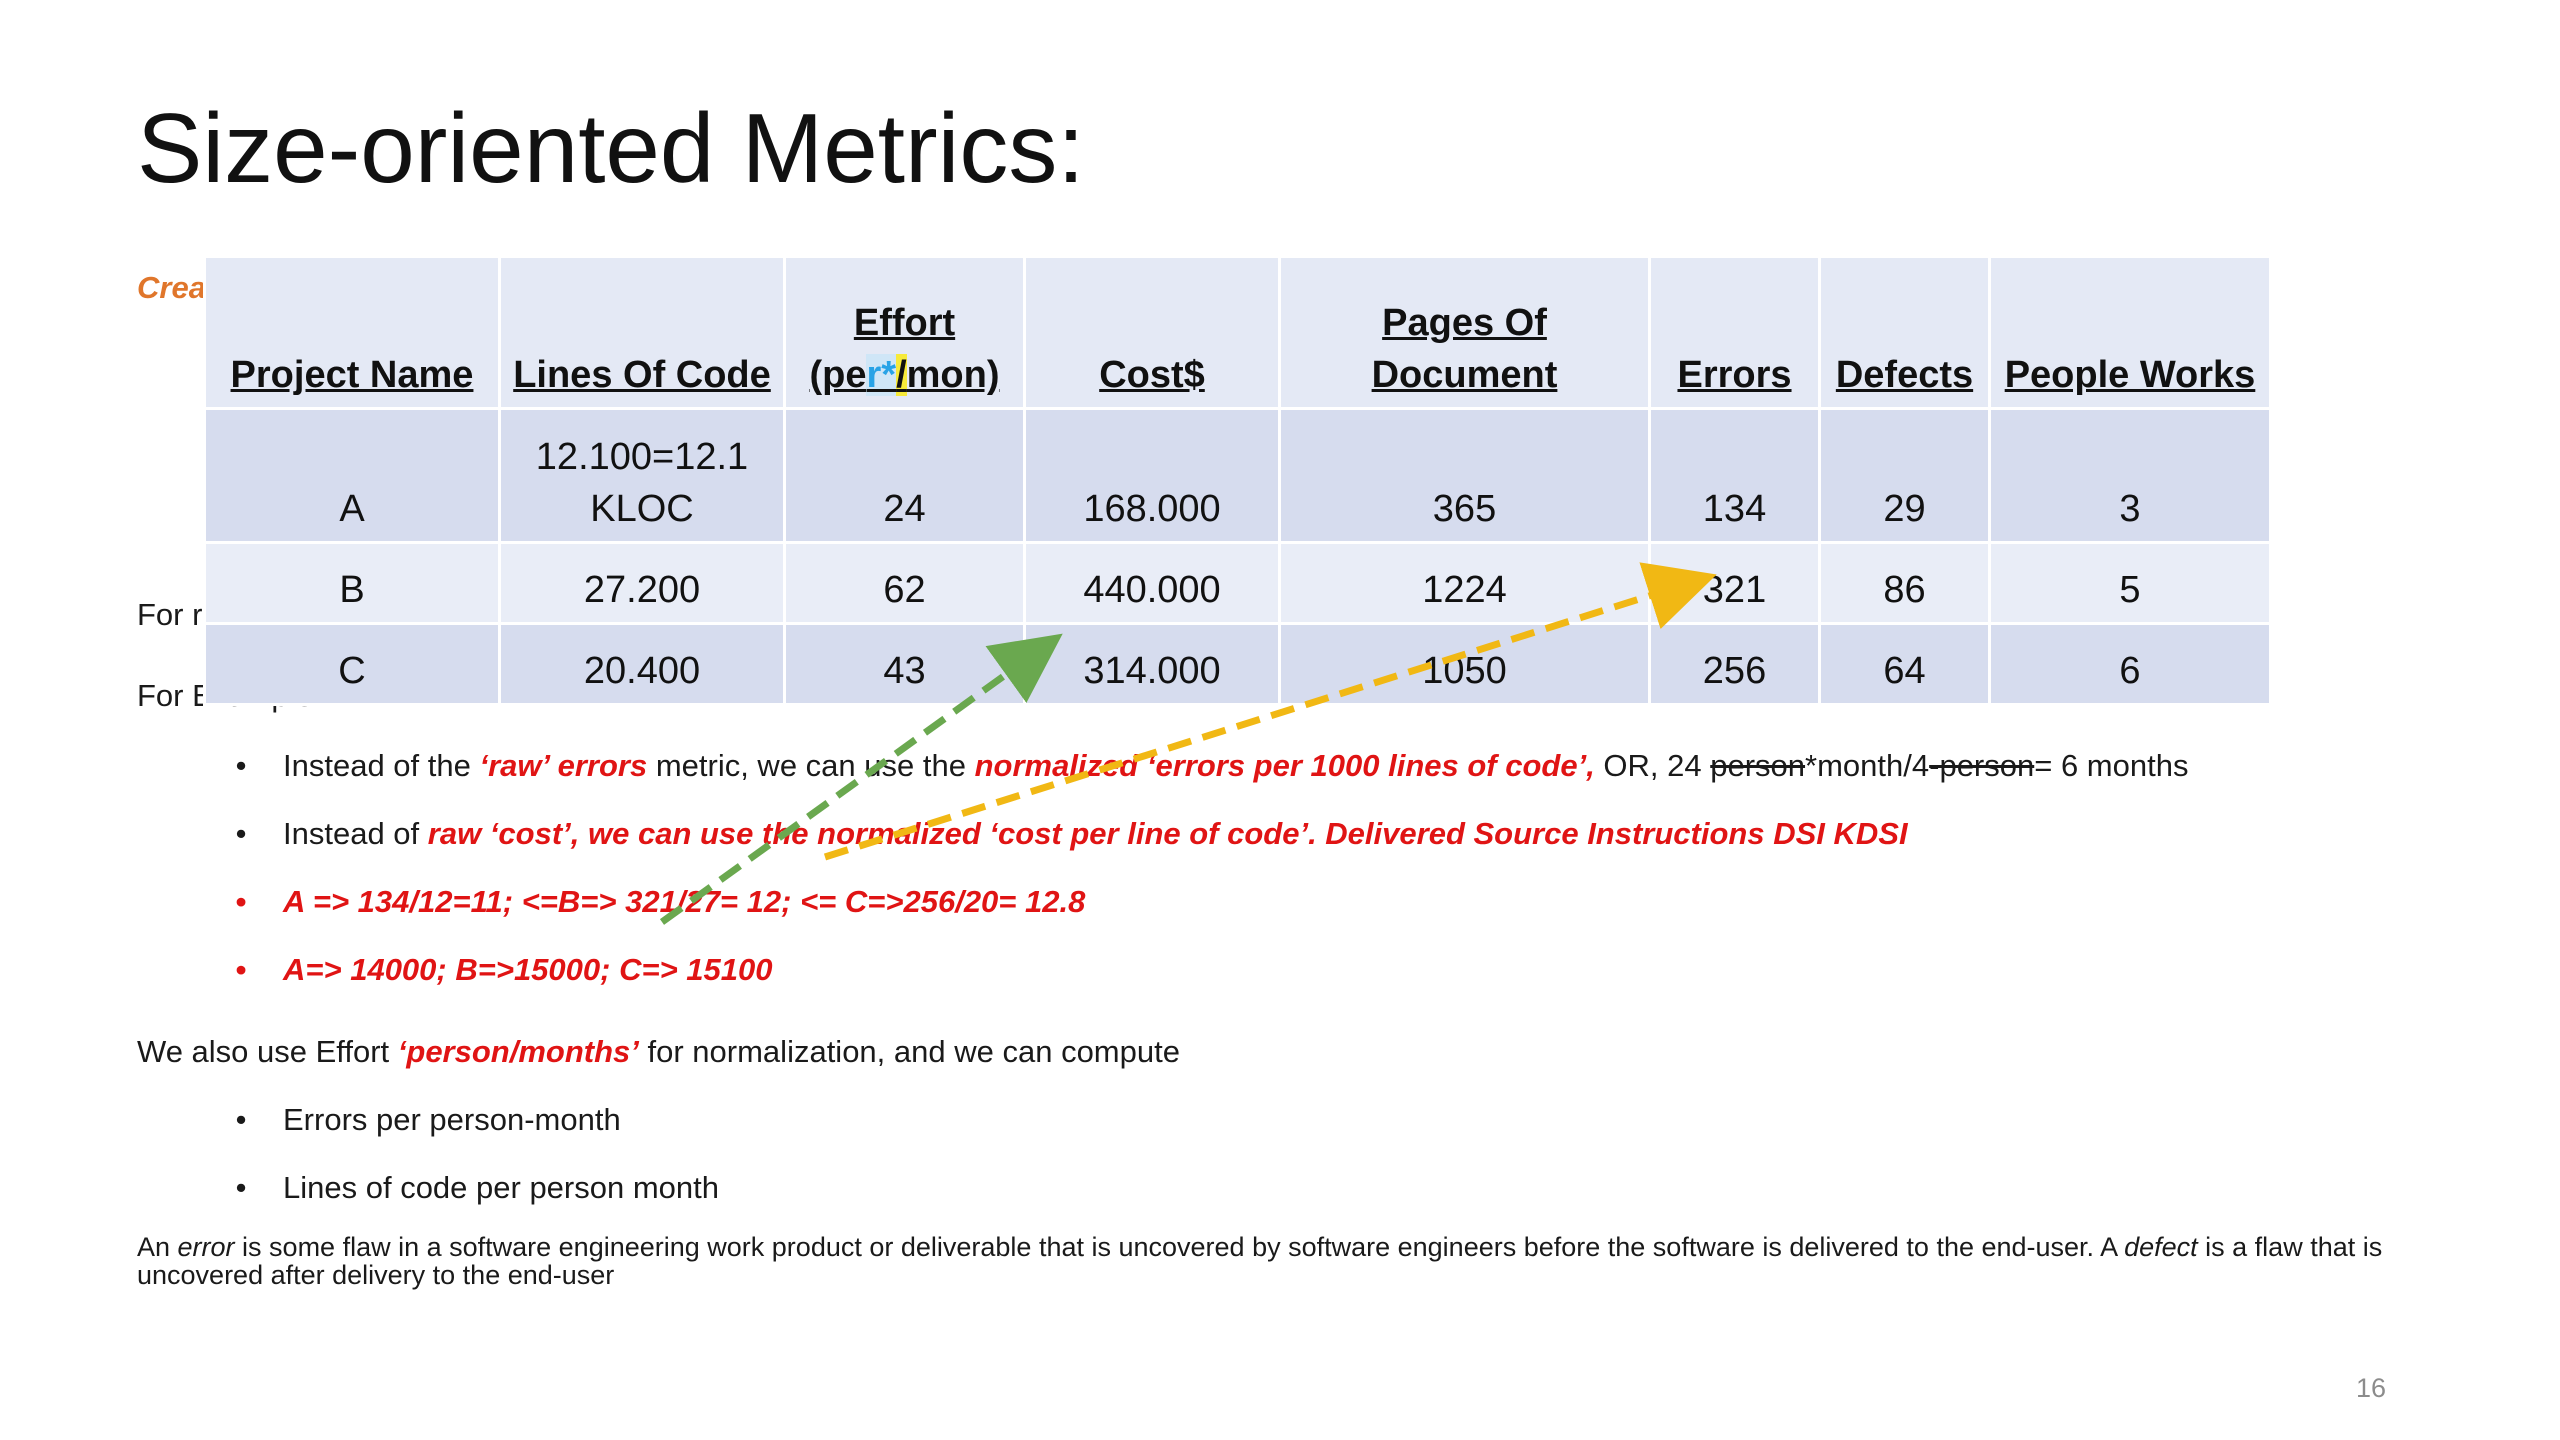  I want to click on bullet-text: *month/4, so click(1867, 765).